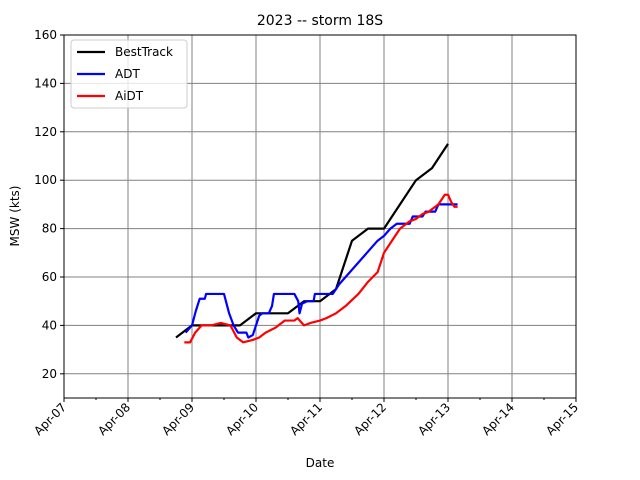 This screenshot has width=640, height=480. Describe the element at coordinates (45, 180) in the screenshot. I see `y-tick-label: 100` at that location.